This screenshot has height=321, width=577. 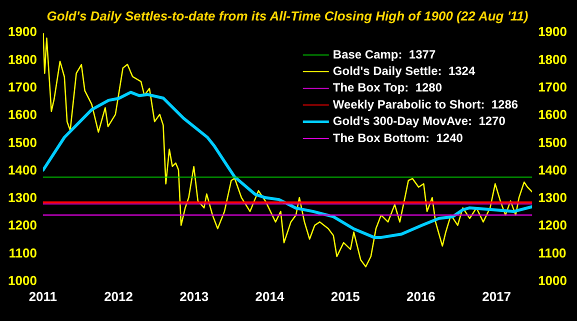 What do you see at coordinates (22, 32) in the screenshot?
I see `y-tick-label: 1900` at bounding box center [22, 32].